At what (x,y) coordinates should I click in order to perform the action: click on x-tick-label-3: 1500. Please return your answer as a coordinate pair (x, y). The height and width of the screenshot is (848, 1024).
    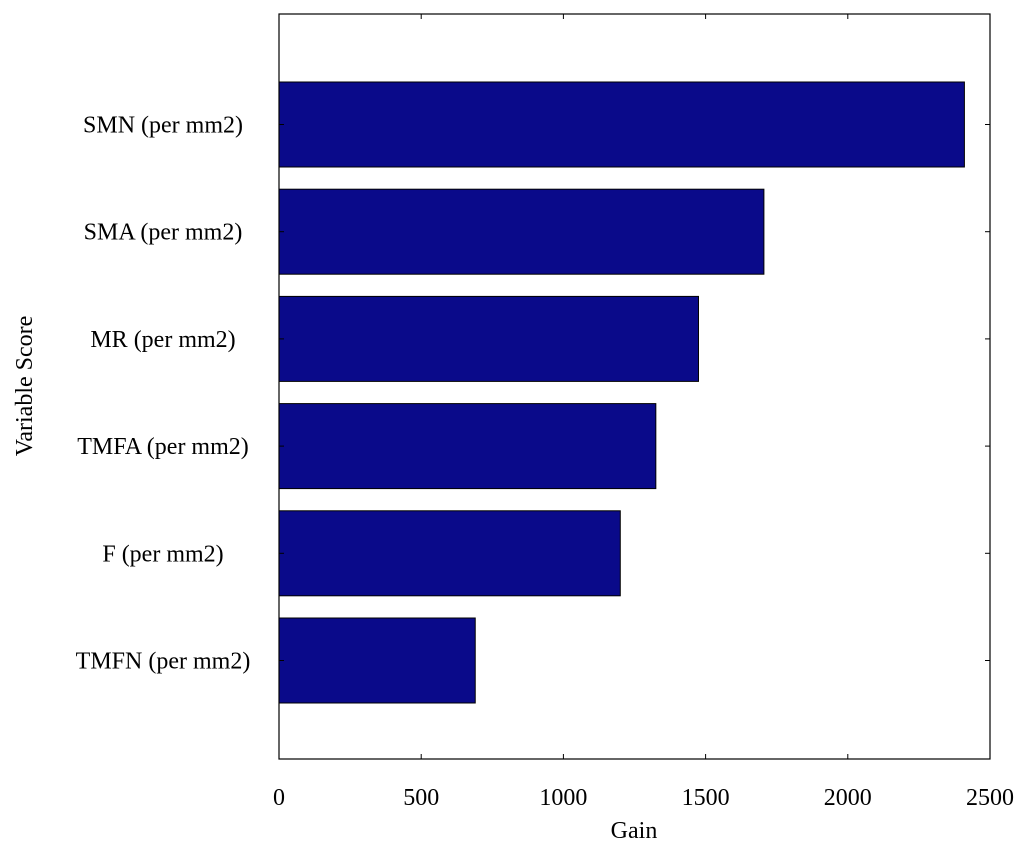
    Looking at the image, I should click on (706, 798).